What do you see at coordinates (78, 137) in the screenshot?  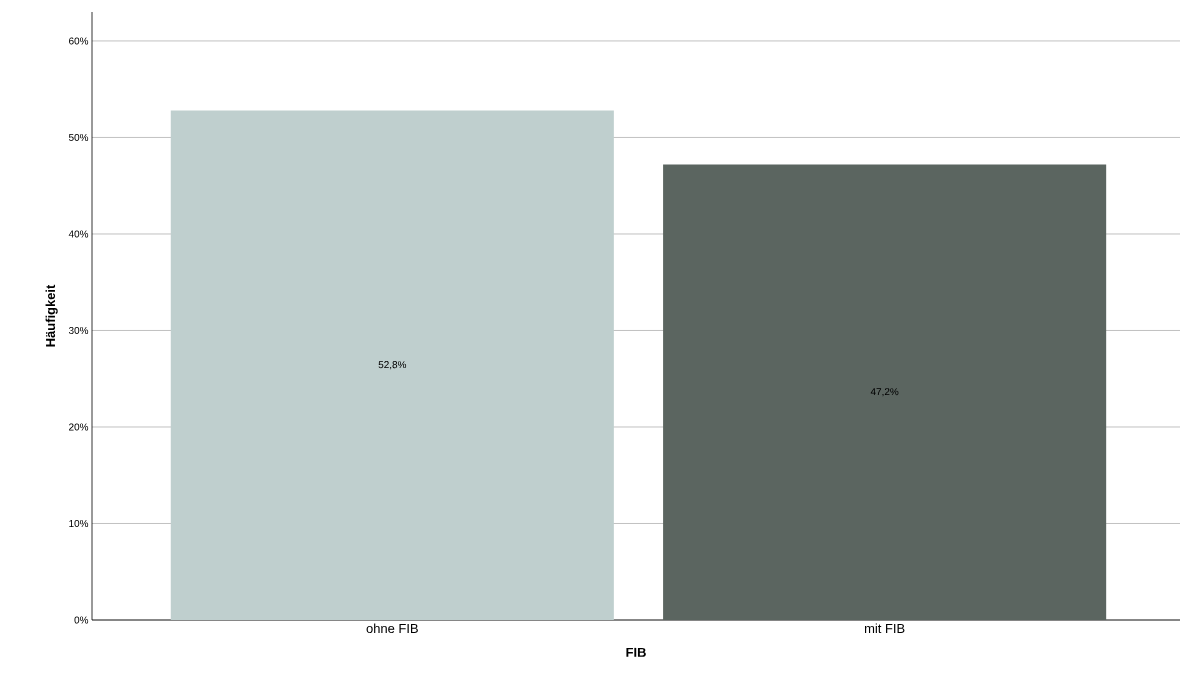 I see `y-tick-label: 50%` at bounding box center [78, 137].